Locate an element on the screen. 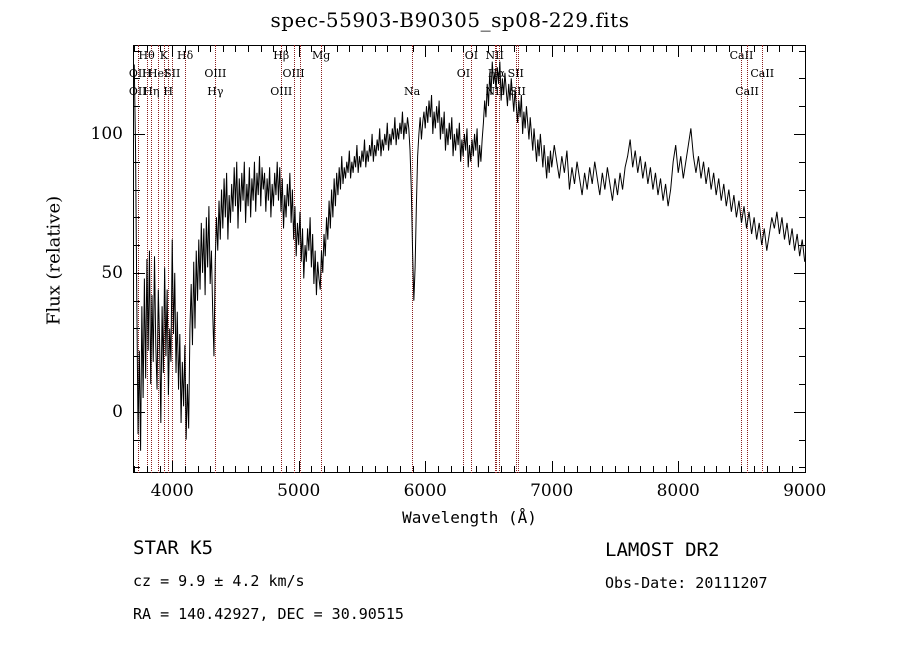 The image size is (900, 650). spectral-line-label: NII is located at coordinates (494, 55).